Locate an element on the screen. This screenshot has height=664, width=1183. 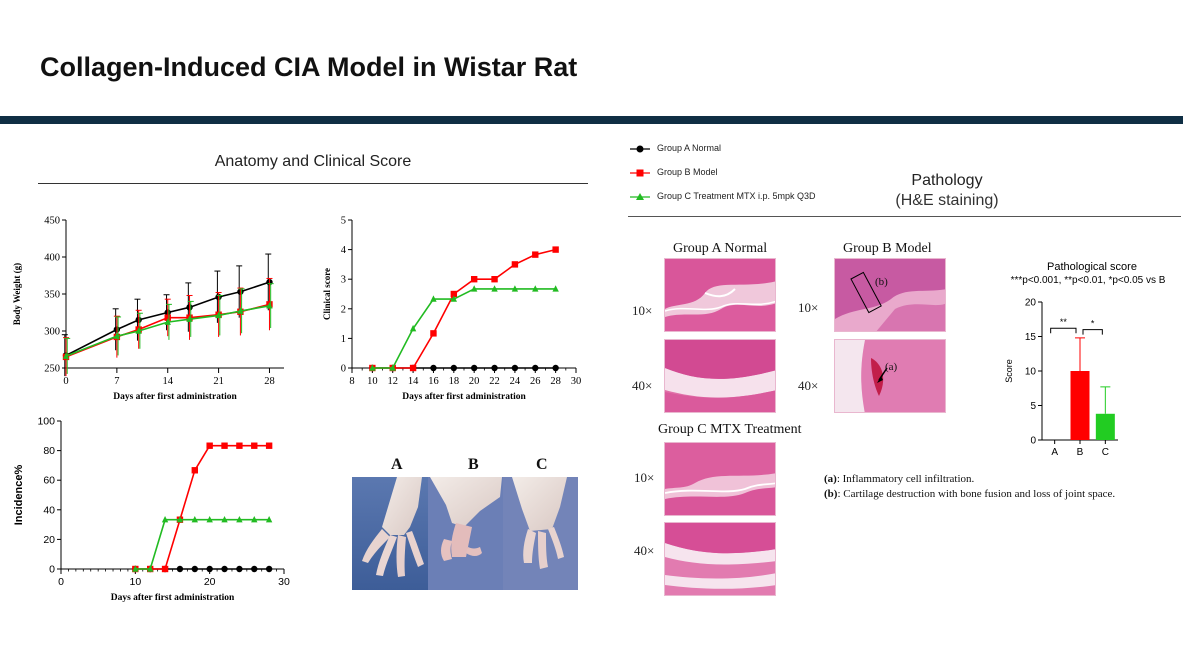
paw-label-c: C is located at coordinates (542, 464).